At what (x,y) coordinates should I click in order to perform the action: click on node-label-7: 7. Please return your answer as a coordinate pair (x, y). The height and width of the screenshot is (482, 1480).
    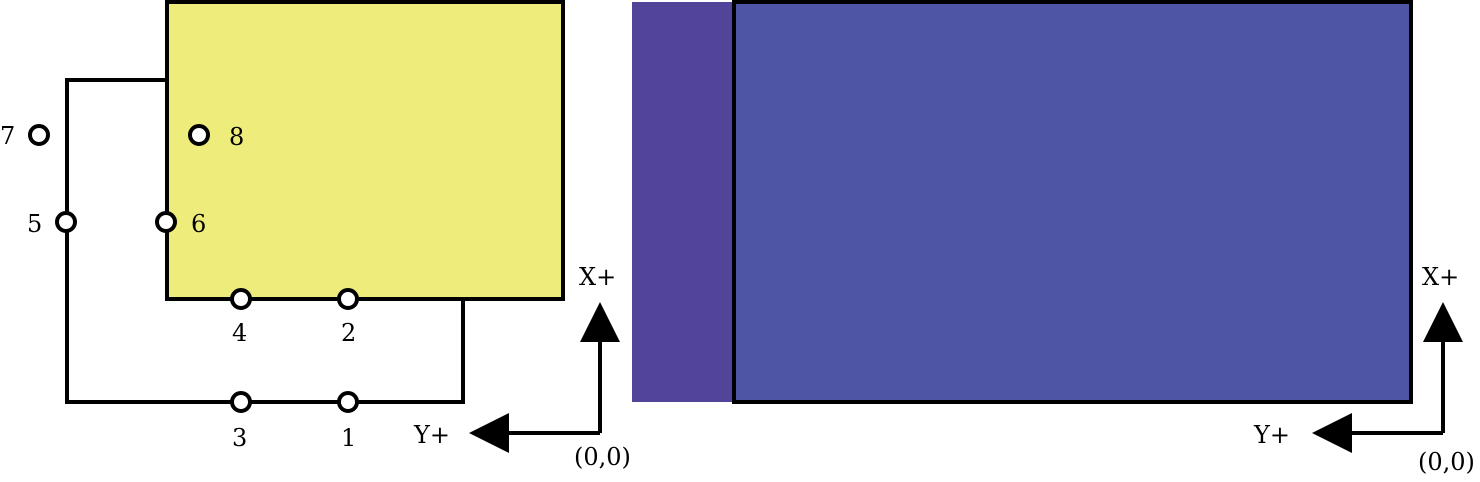
    Looking at the image, I should click on (7, 136).